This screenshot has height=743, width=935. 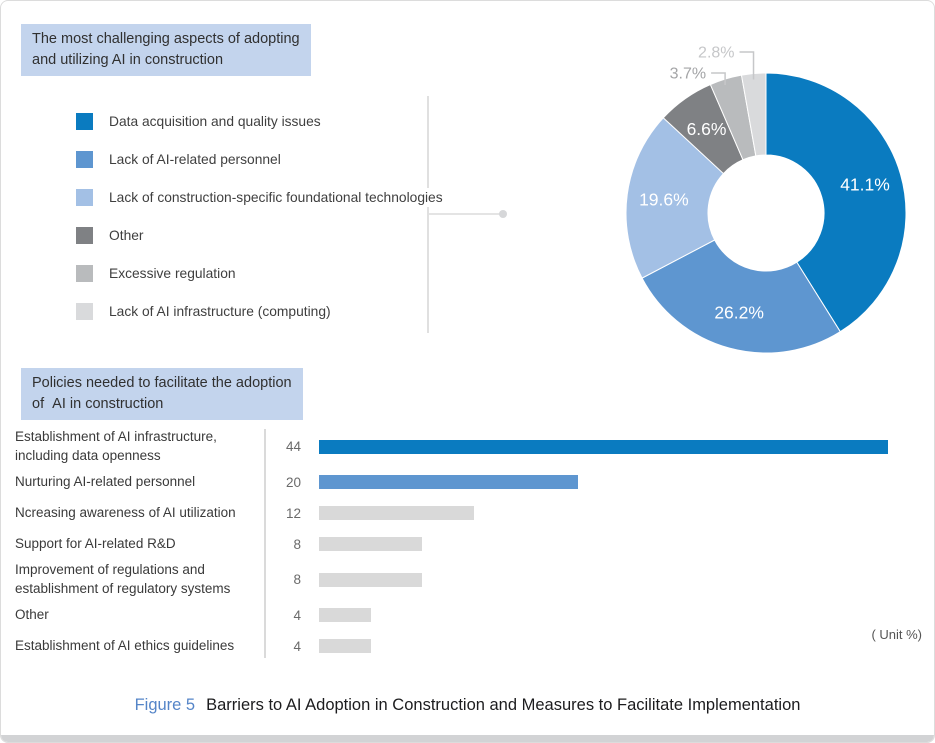 I want to click on legend-divider-line, so click(x=428, y=214).